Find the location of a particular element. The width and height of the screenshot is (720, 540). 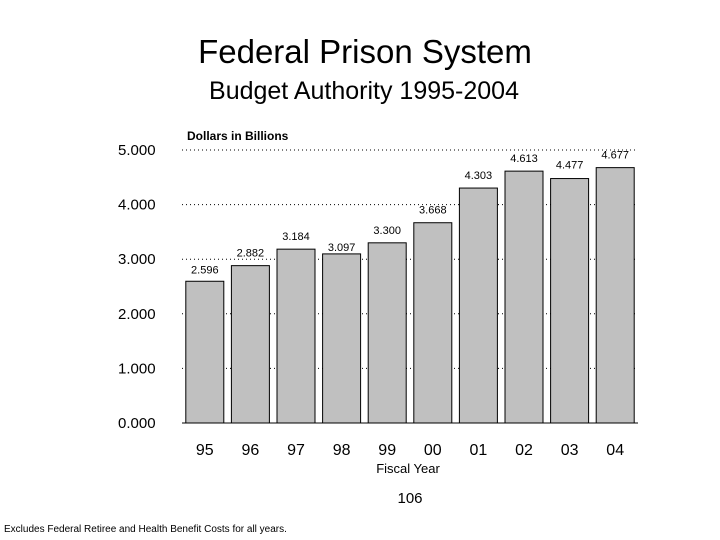

chart-subtitle: Budget Authority 1995-2004 is located at coordinates (364, 91).